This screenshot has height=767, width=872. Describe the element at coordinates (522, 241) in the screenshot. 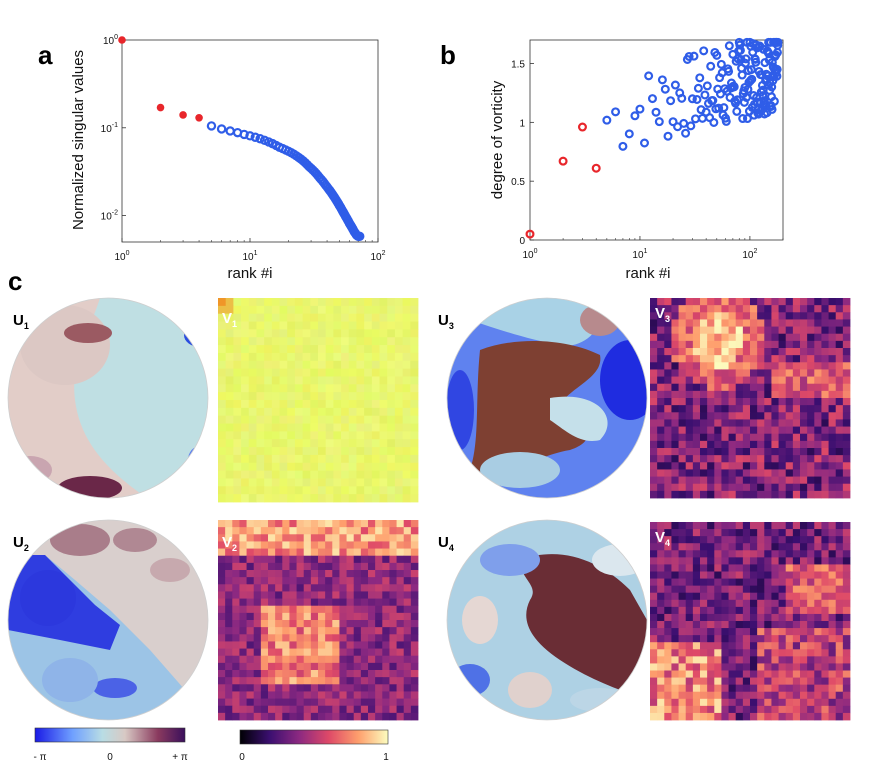

I see `chart-b-ytick-label: 0` at that location.